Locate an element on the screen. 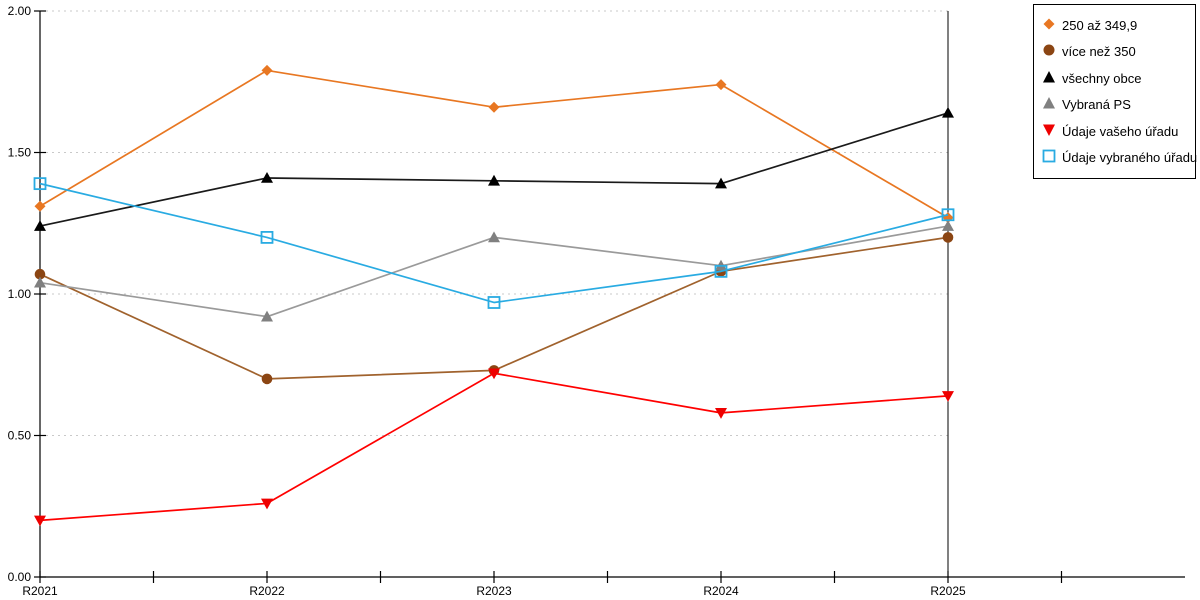 The width and height of the screenshot is (1200, 600). legend-circle-icon is located at coordinates (1049, 51).